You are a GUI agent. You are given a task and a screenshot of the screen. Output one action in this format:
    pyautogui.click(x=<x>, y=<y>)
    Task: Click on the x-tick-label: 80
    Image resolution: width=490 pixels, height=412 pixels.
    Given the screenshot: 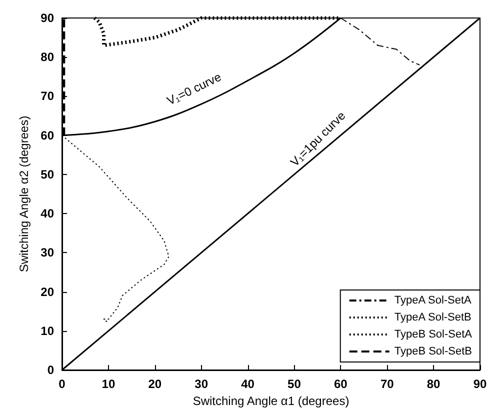 What is the action you would take?
    pyautogui.click(x=433, y=384)
    